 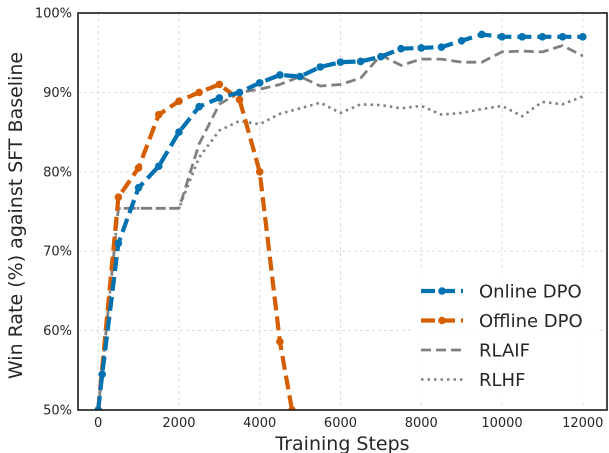 What do you see at coordinates (57, 93) in the screenshot?
I see `y-tick-label: 90%` at bounding box center [57, 93].